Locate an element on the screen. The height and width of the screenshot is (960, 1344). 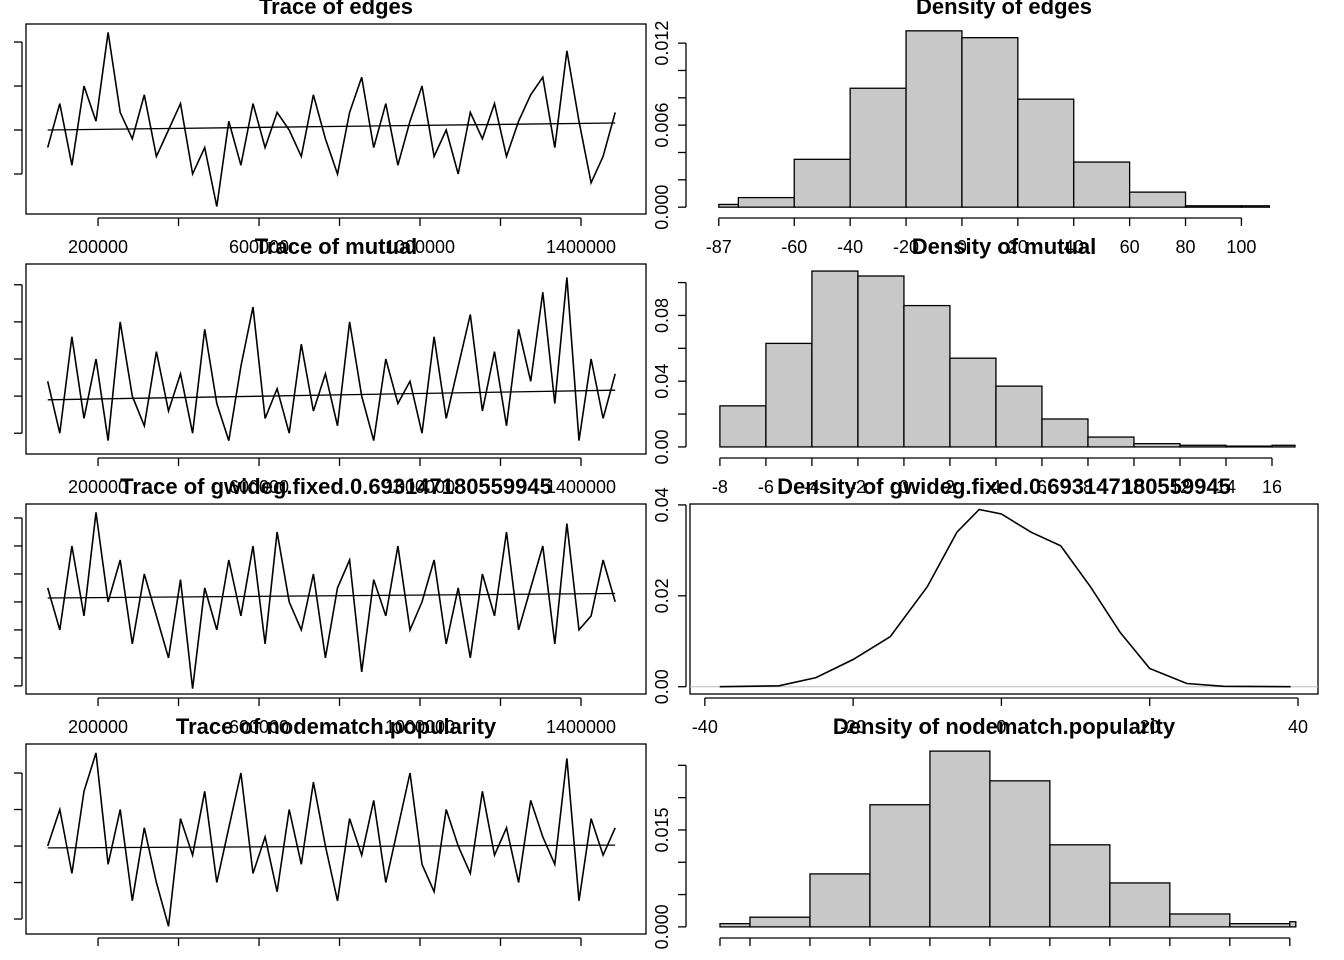
x-tick-label: 14 is located at coordinates (1226, 487).